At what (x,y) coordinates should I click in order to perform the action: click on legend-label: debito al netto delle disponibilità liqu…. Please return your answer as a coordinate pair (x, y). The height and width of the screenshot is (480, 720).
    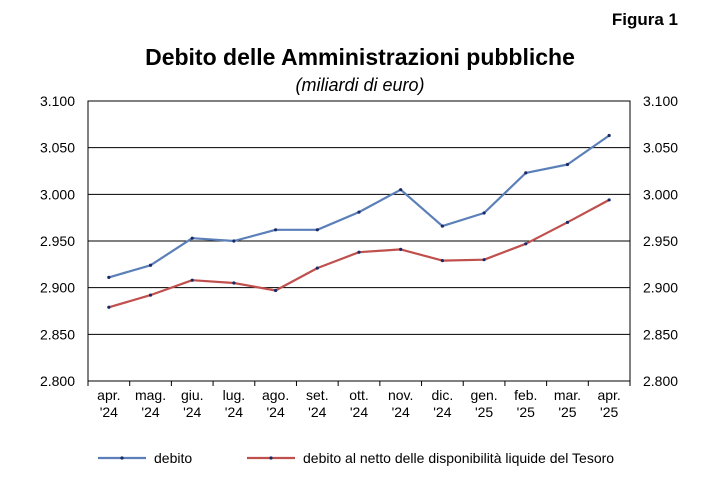
    Looking at the image, I should click on (458, 458).